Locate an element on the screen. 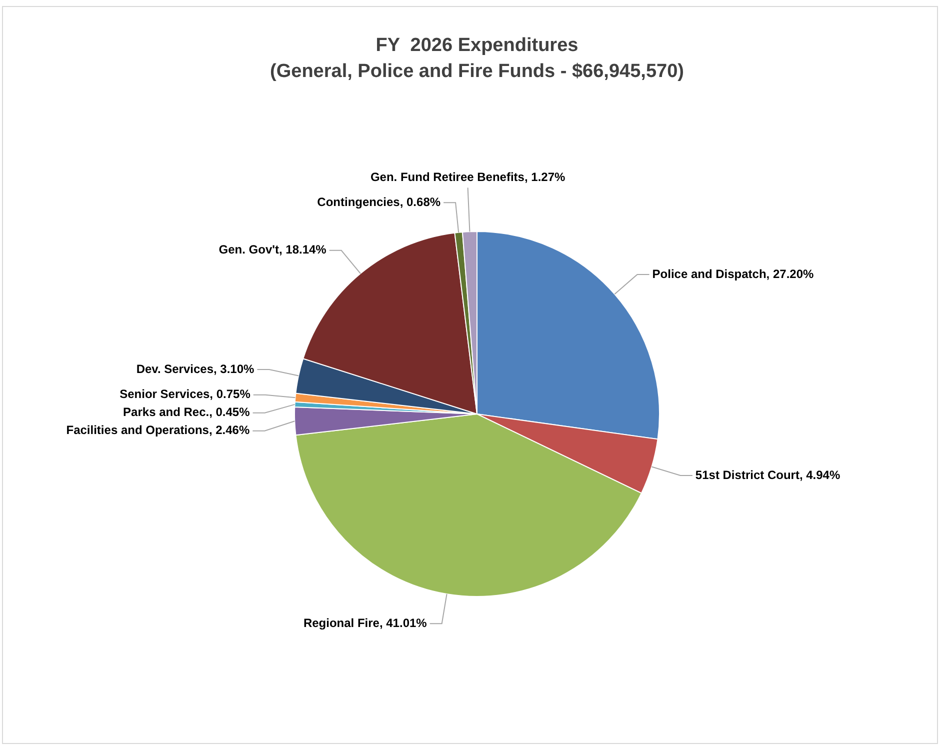 The width and height of the screenshot is (943, 750). slice-label: Police and Dispatch, 27.20% is located at coordinates (733, 273).